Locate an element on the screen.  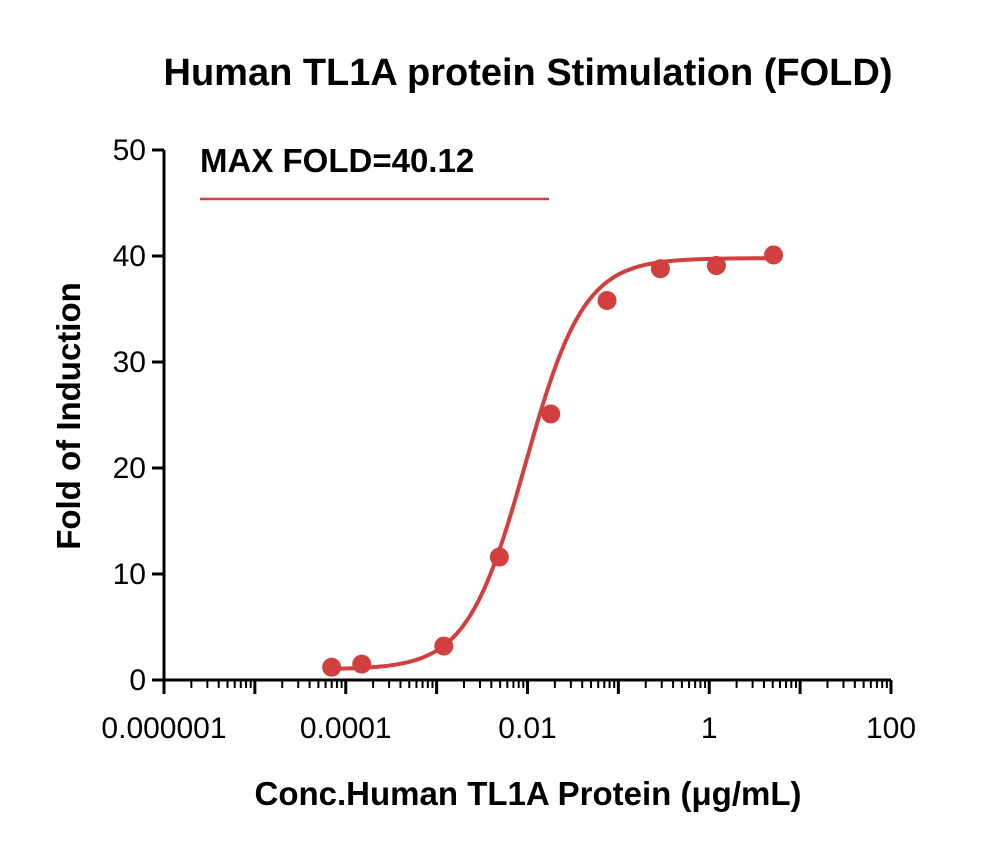
y-tick-label: 10 is located at coordinates (129, 574).